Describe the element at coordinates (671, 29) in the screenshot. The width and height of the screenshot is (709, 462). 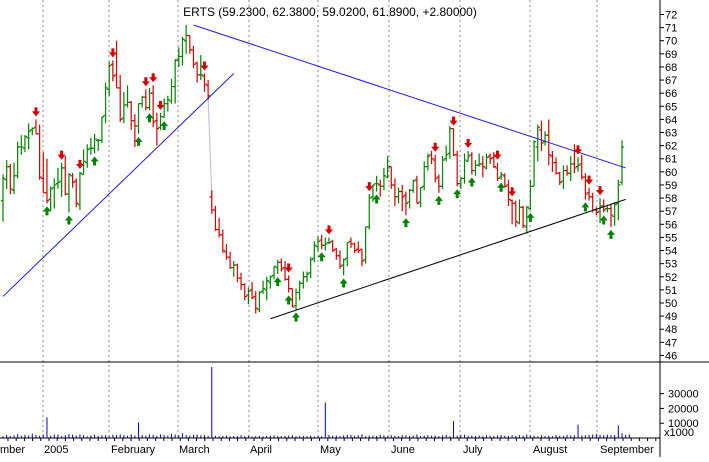
I see `price-tick-label: 71` at that location.